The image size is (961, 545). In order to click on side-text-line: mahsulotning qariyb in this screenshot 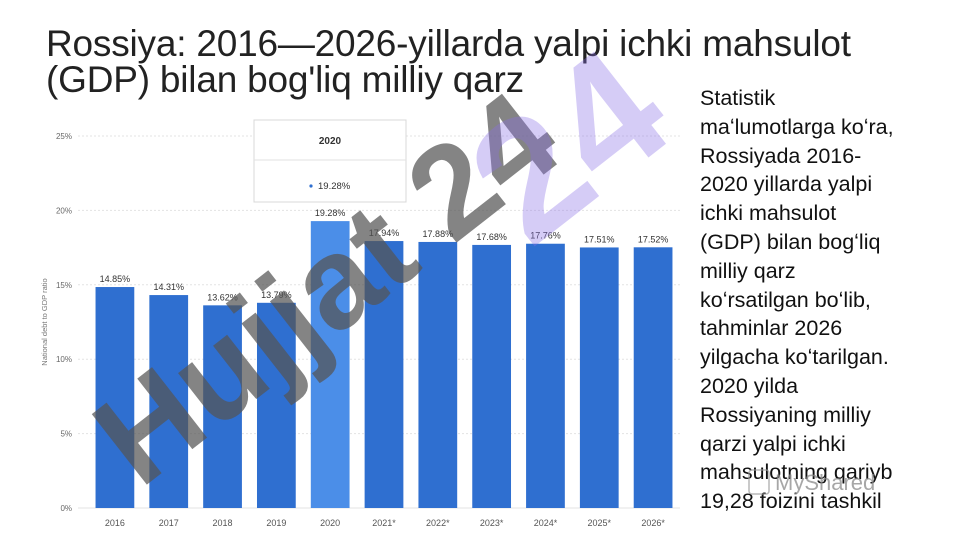, I will do `click(796, 472)`.